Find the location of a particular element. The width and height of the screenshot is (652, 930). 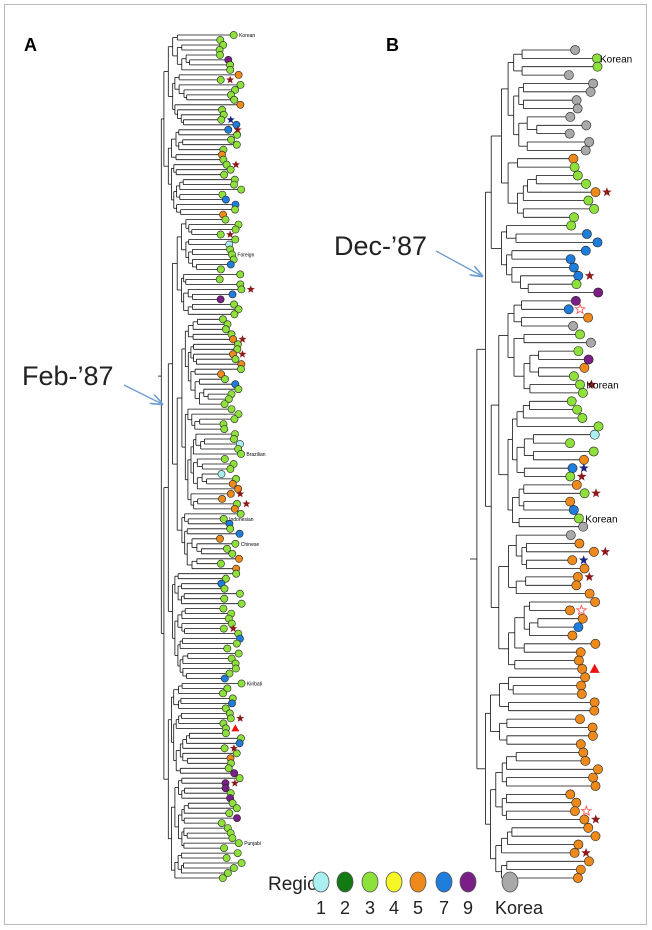

panel-b-root-callout: Dec-’87 is located at coordinates (408, 253).